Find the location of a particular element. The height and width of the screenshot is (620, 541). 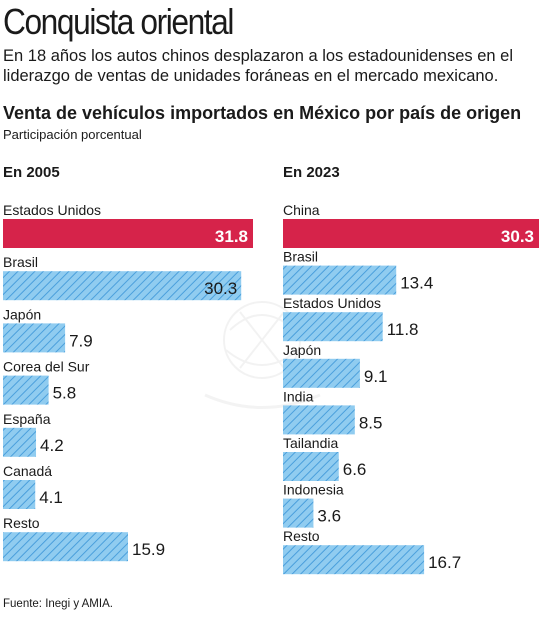

chart-subtitle: Participación porcentual is located at coordinates (72, 134).